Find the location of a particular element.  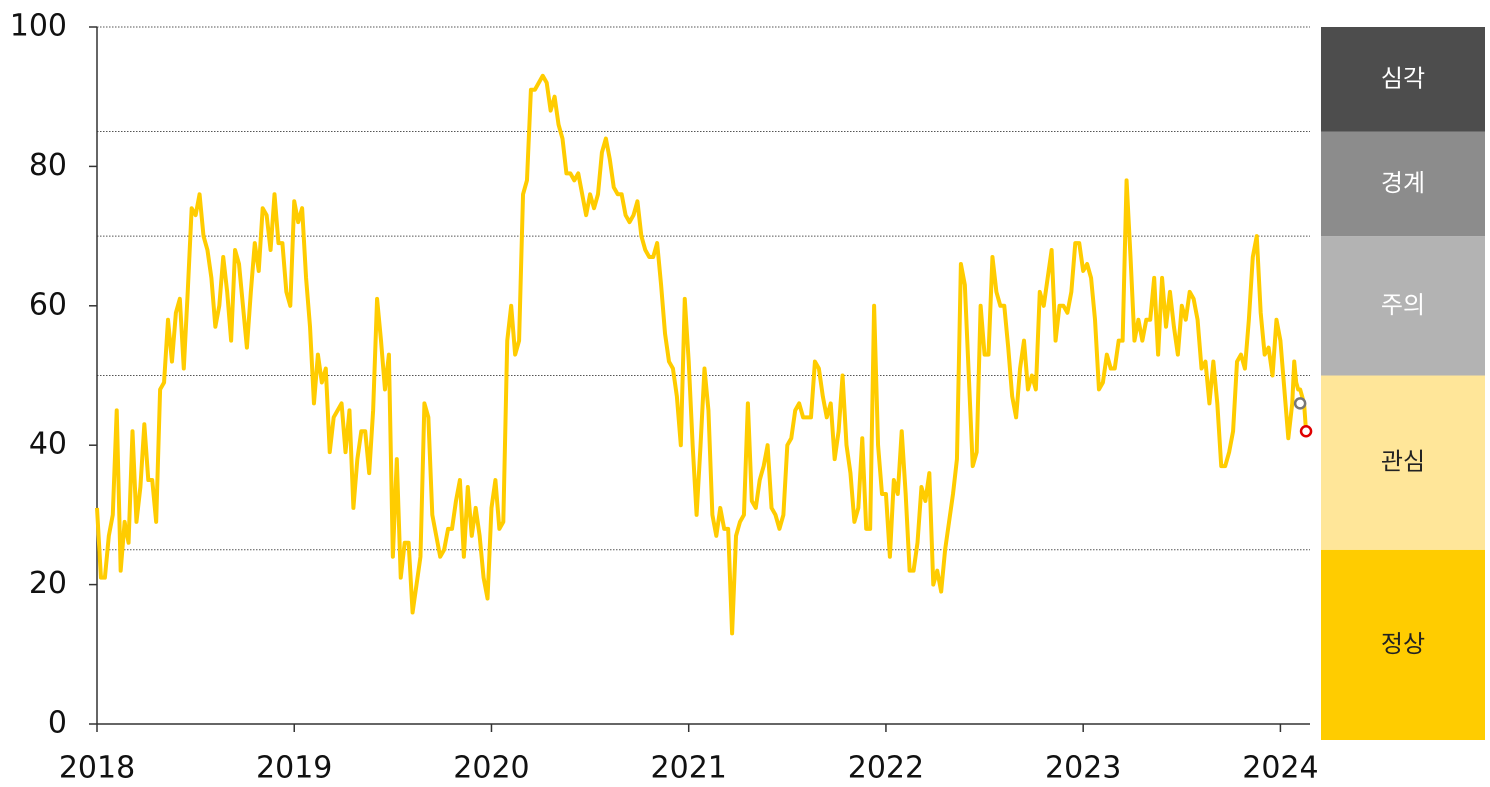

band-label: 심각 is located at coordinates (1403, 78).